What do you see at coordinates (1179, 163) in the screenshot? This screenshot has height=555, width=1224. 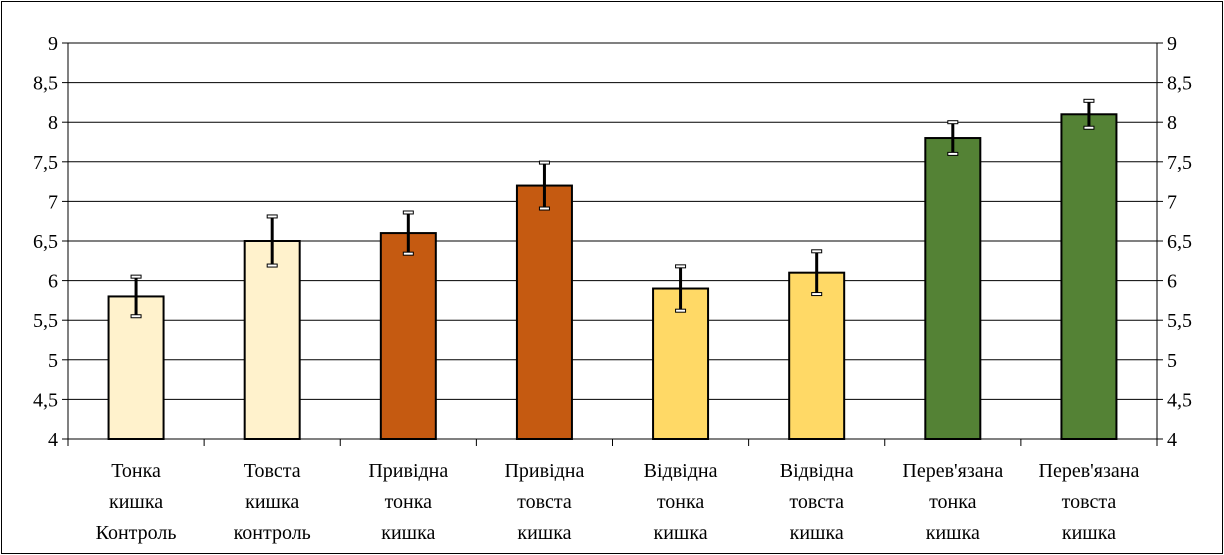 I see `y-tick-label-right: 7,5` at bounding box center [1179, 163].